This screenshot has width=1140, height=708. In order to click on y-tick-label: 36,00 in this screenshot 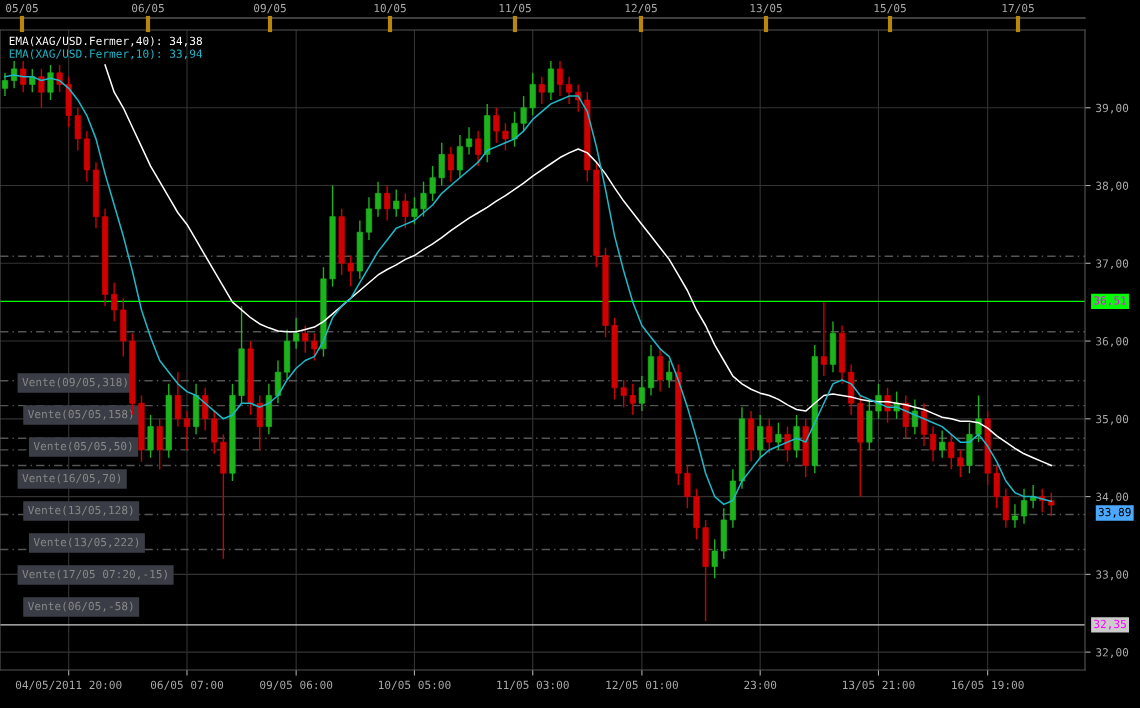, I will do `click(1112, 342)`.